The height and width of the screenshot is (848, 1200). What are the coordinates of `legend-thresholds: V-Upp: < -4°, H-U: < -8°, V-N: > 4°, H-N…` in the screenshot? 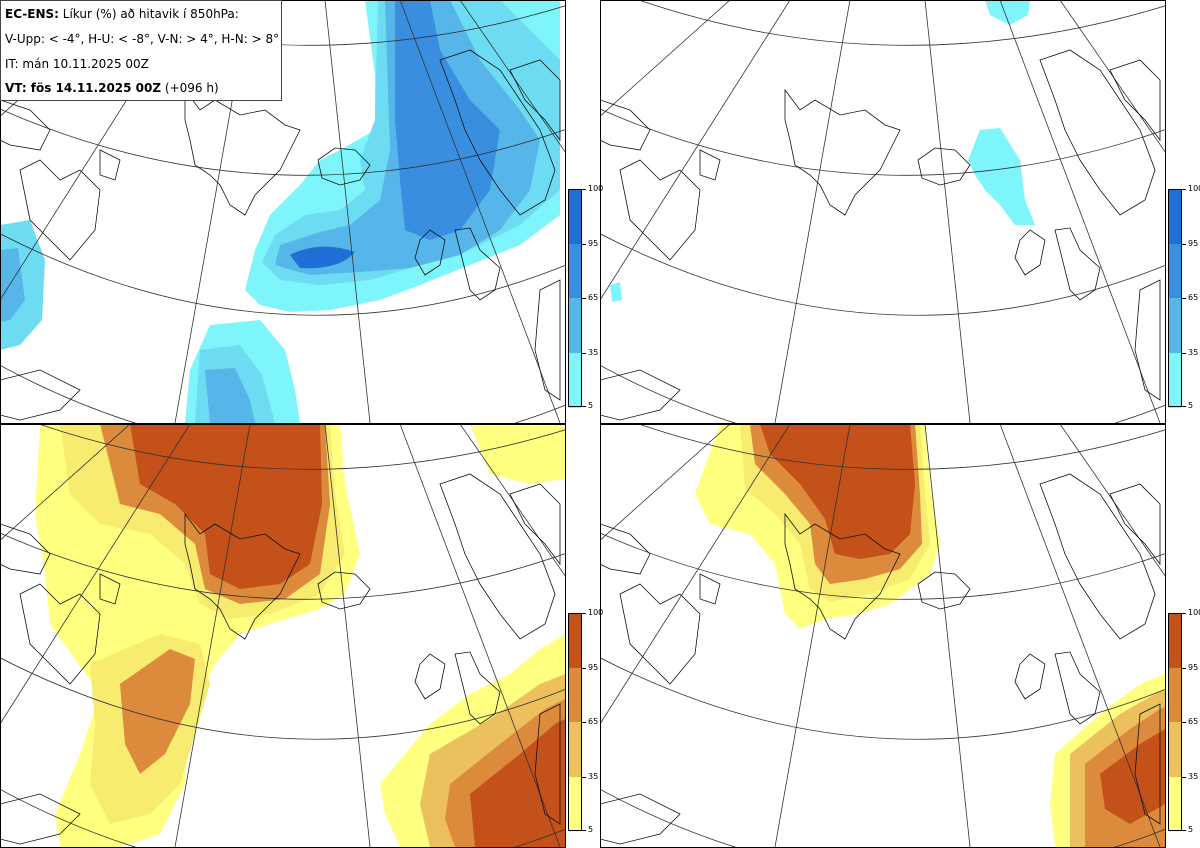 It's located at (142, 39).